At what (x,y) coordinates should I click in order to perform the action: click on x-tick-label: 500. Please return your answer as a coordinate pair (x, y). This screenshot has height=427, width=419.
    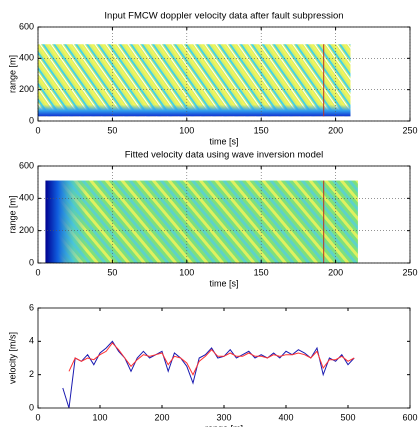
    Looking at the image, I should click on (347, 417).